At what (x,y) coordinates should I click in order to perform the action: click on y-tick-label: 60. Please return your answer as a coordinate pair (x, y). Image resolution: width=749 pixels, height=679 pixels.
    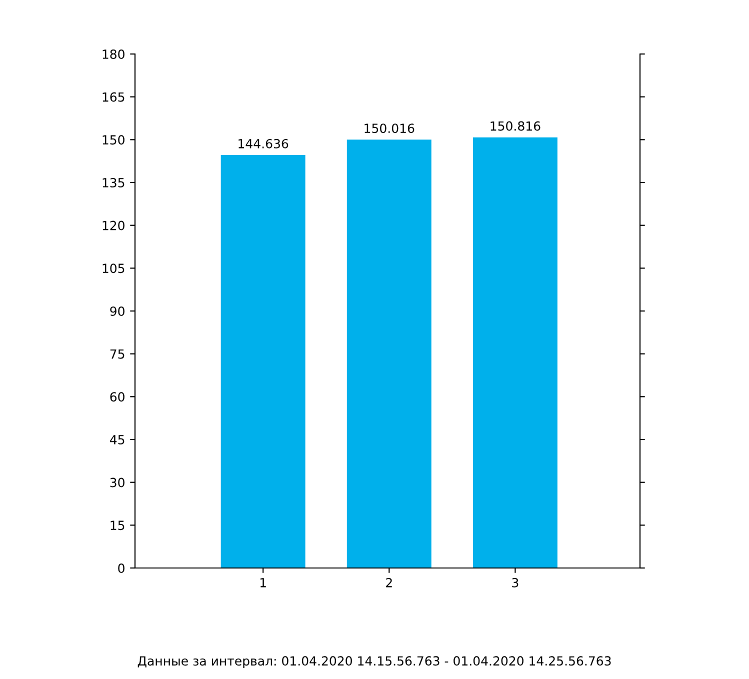
    Looking at the image, I should click on (117, 397).